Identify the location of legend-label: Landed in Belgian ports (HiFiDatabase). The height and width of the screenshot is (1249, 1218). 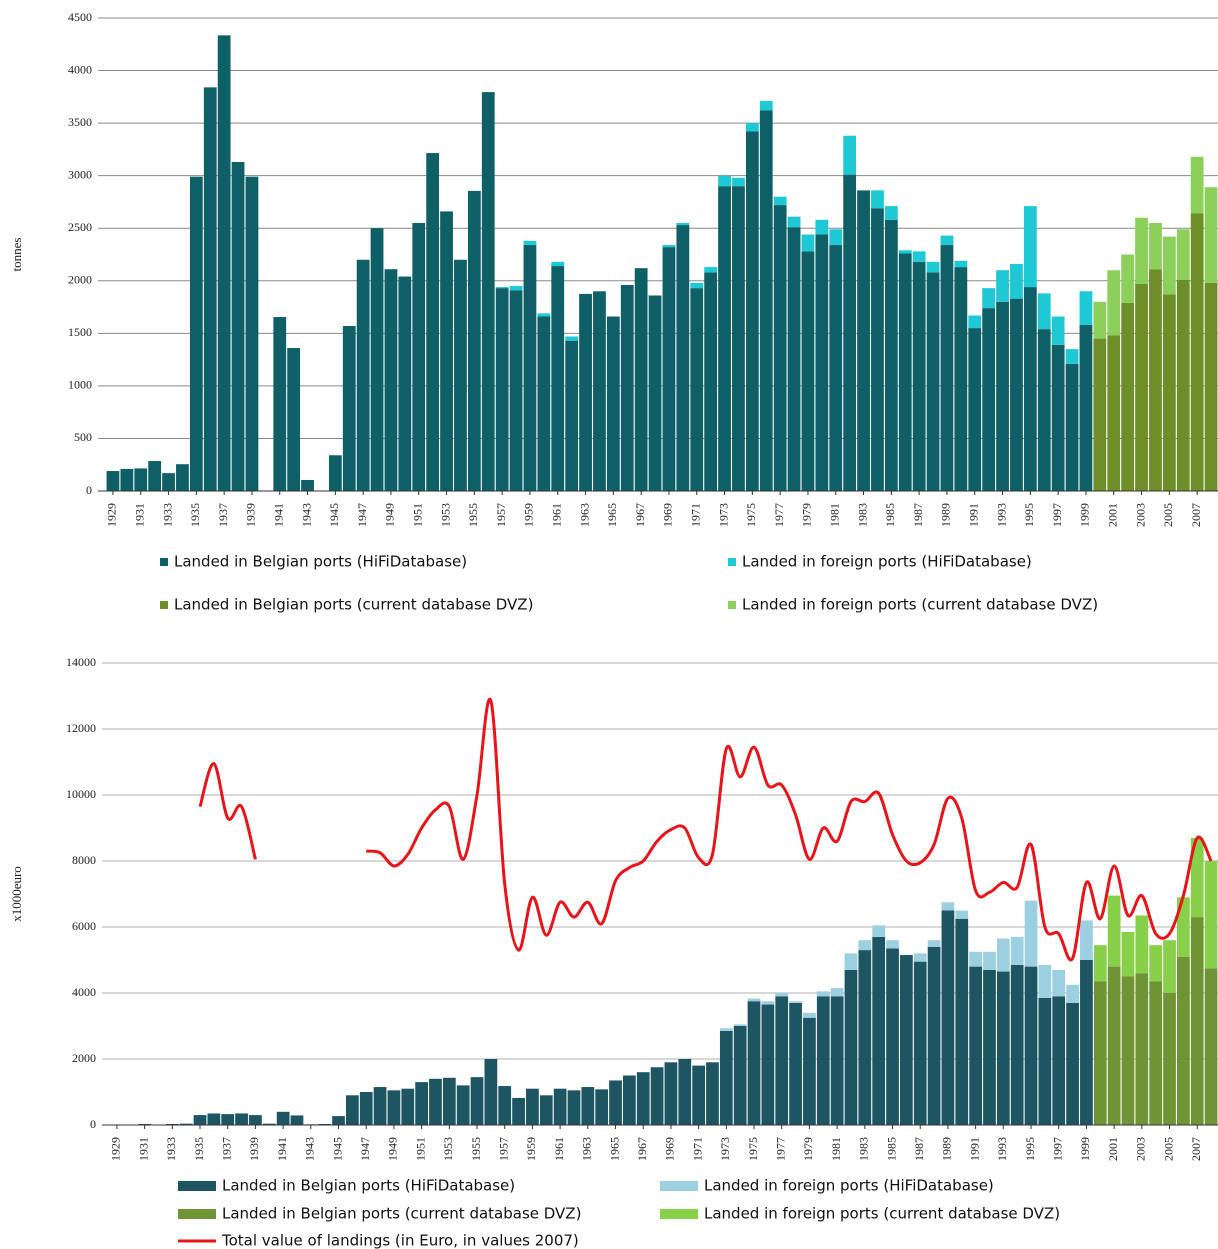
(368, 1186).